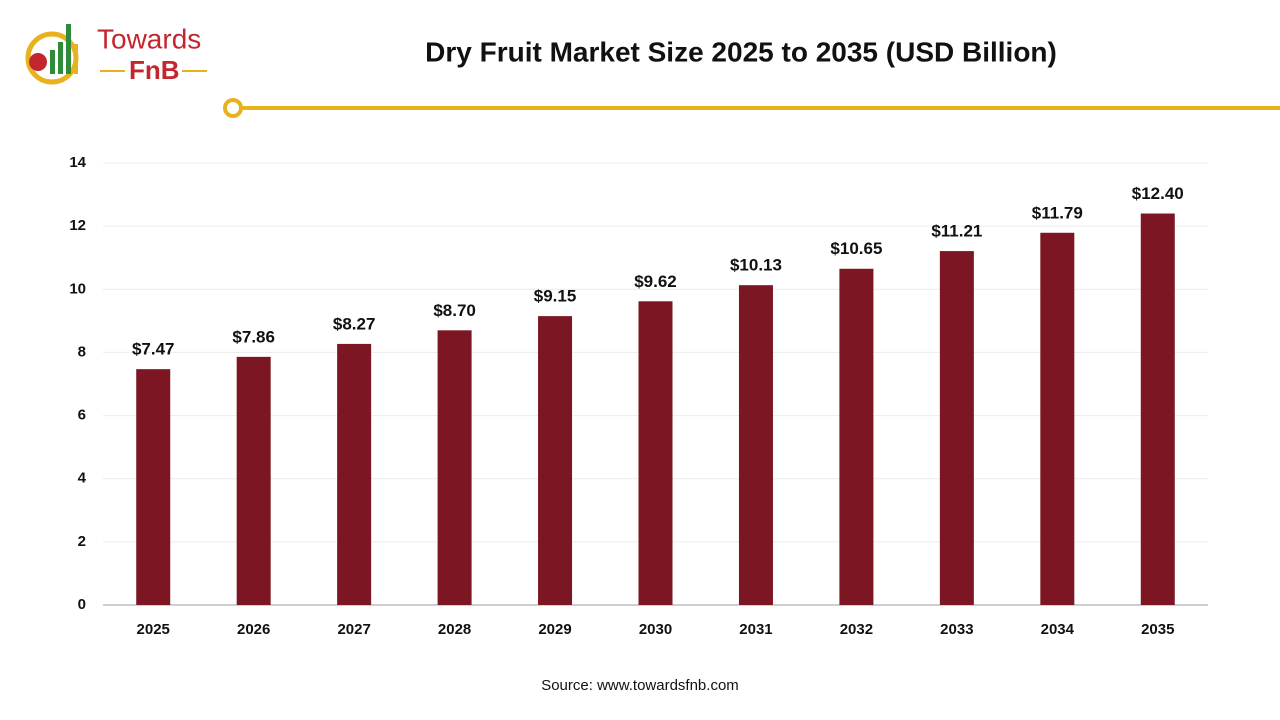 This screenshot has width=1280, height=720. I want to click on value-label: $9.62, so click(655, 281).